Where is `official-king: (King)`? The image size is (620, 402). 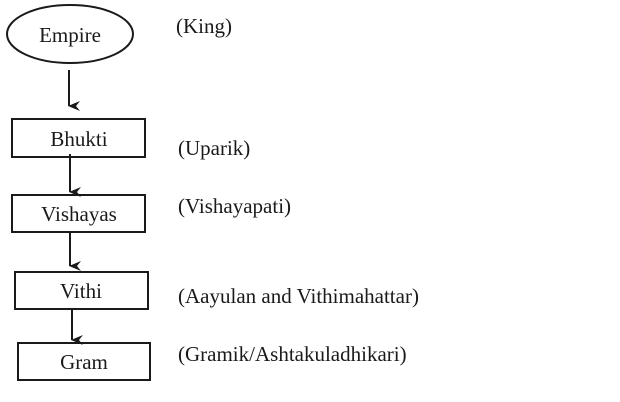
official-king: (King) is located at coordinates (204, 26).